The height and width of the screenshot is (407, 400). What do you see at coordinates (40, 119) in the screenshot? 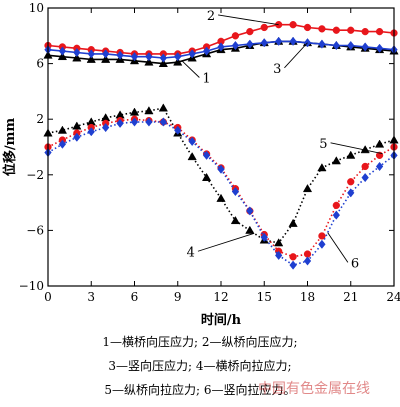
I see `y-tick-label: 2` at bounding box center [40, 119].